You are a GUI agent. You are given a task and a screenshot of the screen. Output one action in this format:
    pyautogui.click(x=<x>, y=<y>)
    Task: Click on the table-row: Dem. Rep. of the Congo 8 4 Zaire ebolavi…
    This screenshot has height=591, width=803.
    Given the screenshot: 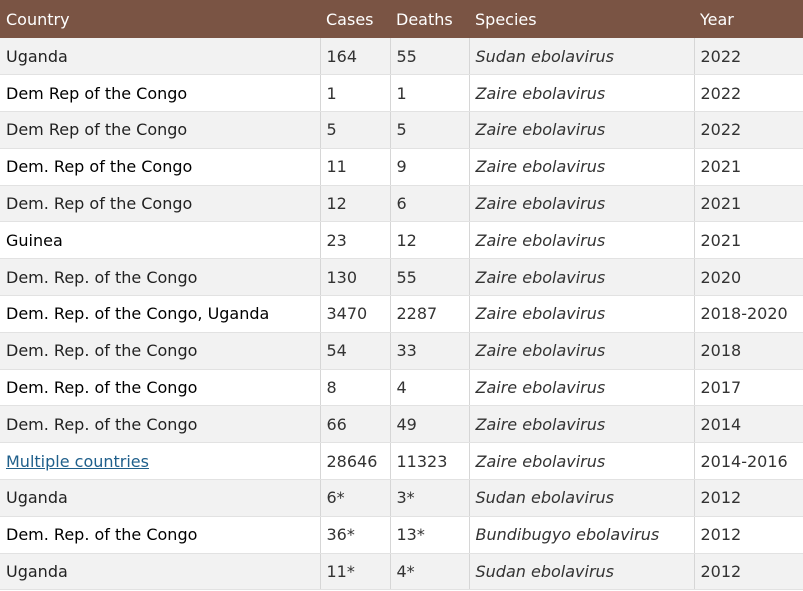 What is the action you would take?
    pyautogui.click(x=401, y=388)
    